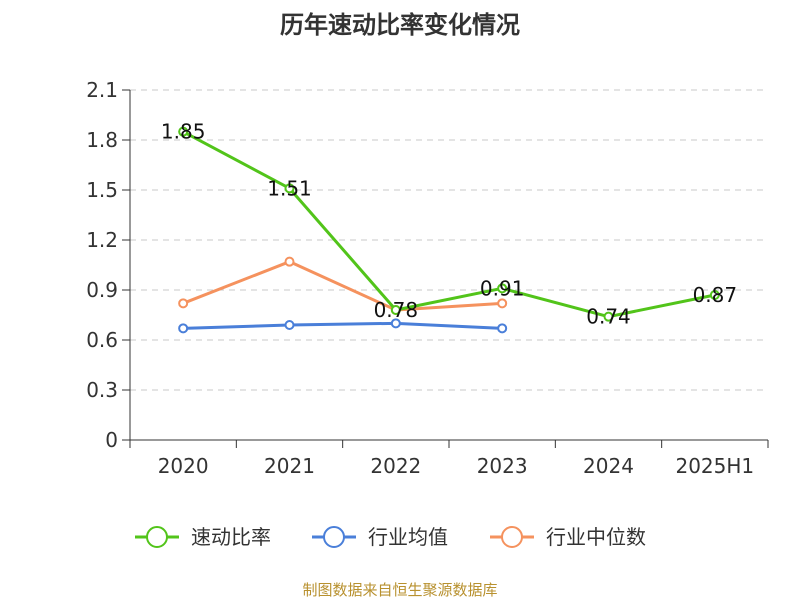  I want to click on chart-title: 历年速动比率变化情况, so click(400, 25).